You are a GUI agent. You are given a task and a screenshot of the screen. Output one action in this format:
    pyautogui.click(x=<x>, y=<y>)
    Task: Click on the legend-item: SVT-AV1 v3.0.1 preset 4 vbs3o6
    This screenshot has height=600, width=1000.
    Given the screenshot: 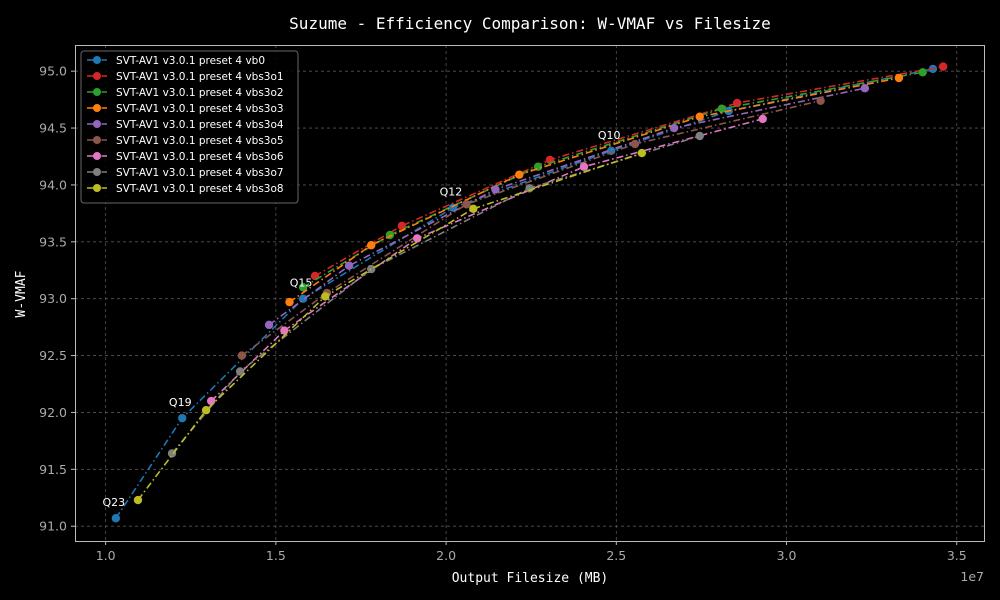 What is the action you would take?
    pyautogui.click(x=185, y=157)
    